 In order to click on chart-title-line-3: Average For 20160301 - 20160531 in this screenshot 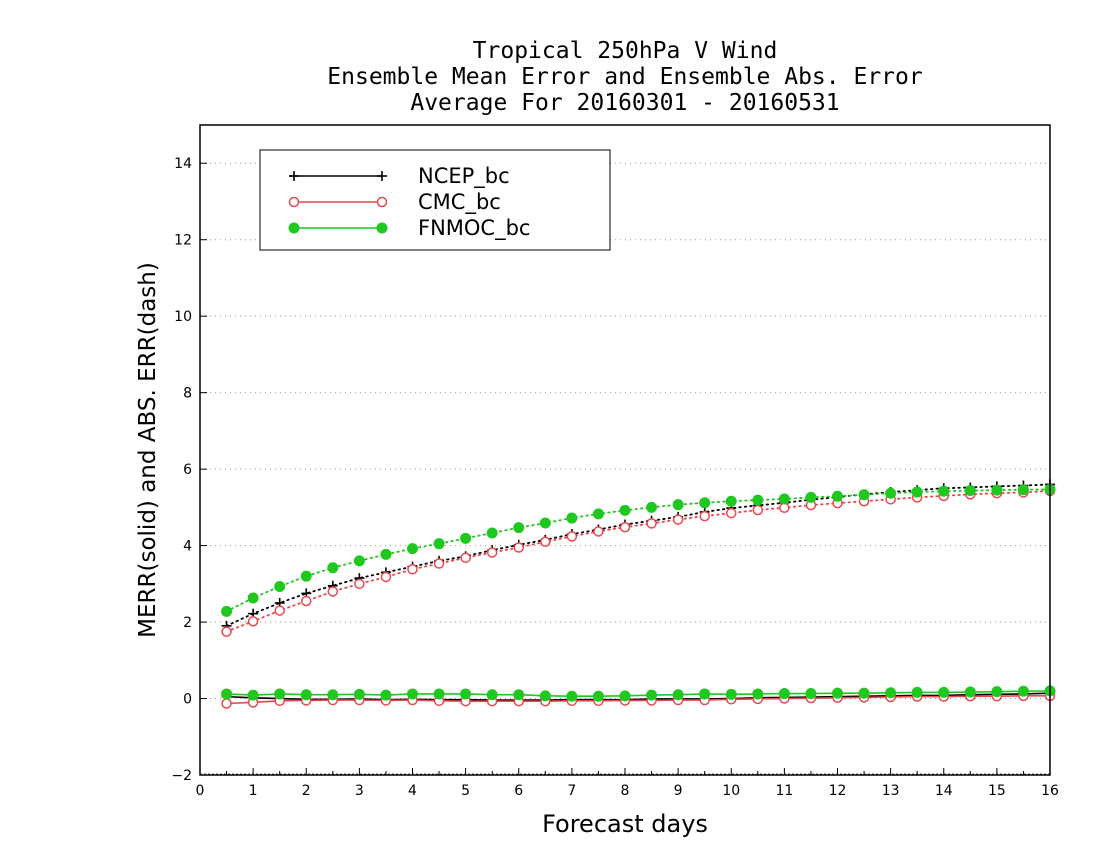, I will do `click(625, 103)`.